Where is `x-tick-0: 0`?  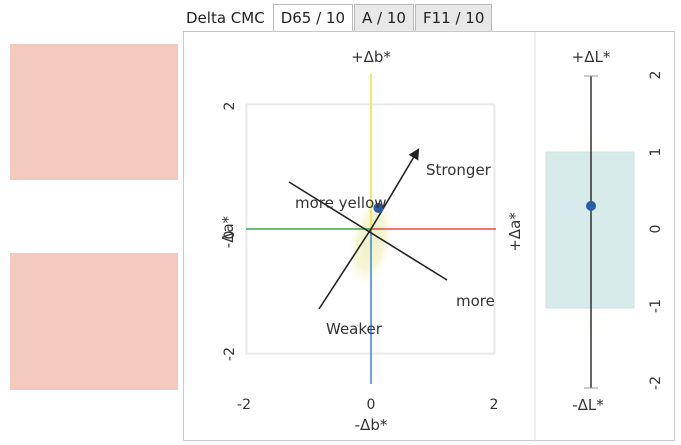 x-tick-0: 0 is located at coordinates (371, 405).